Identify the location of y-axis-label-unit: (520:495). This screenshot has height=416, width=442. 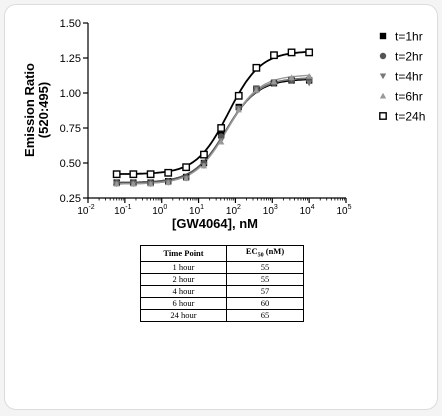
(43, 110).